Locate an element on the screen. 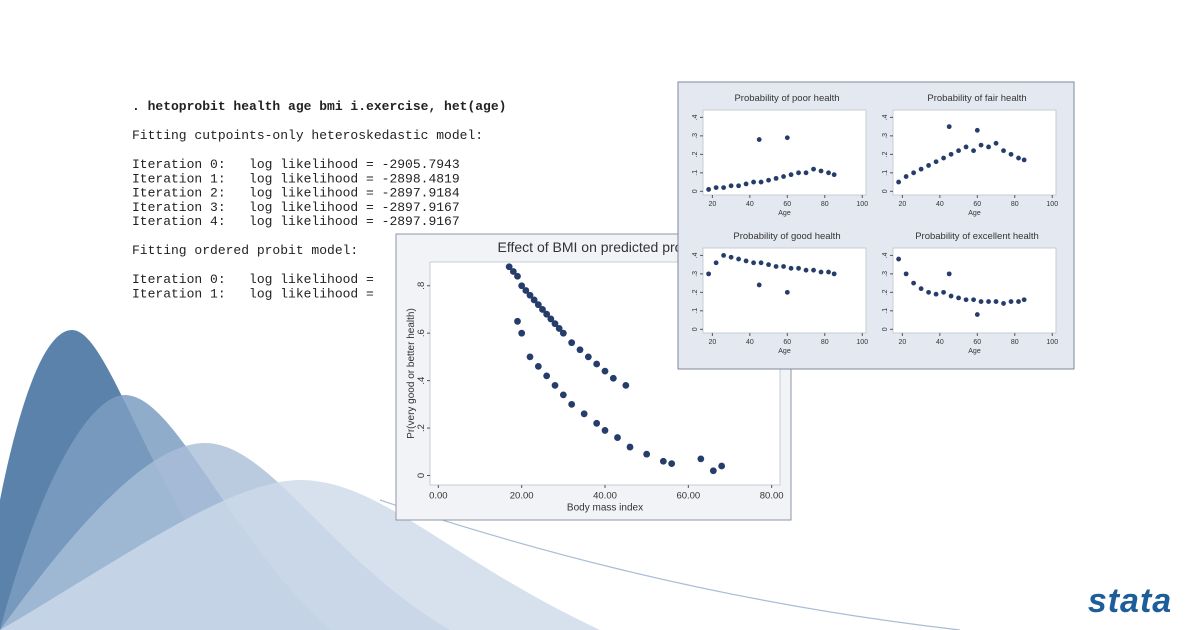 The width and height of the screenshot is (1200, 630). console-line: Iteration 1: log likelihood = -2898.4819 is located at coordinates (296, 178).